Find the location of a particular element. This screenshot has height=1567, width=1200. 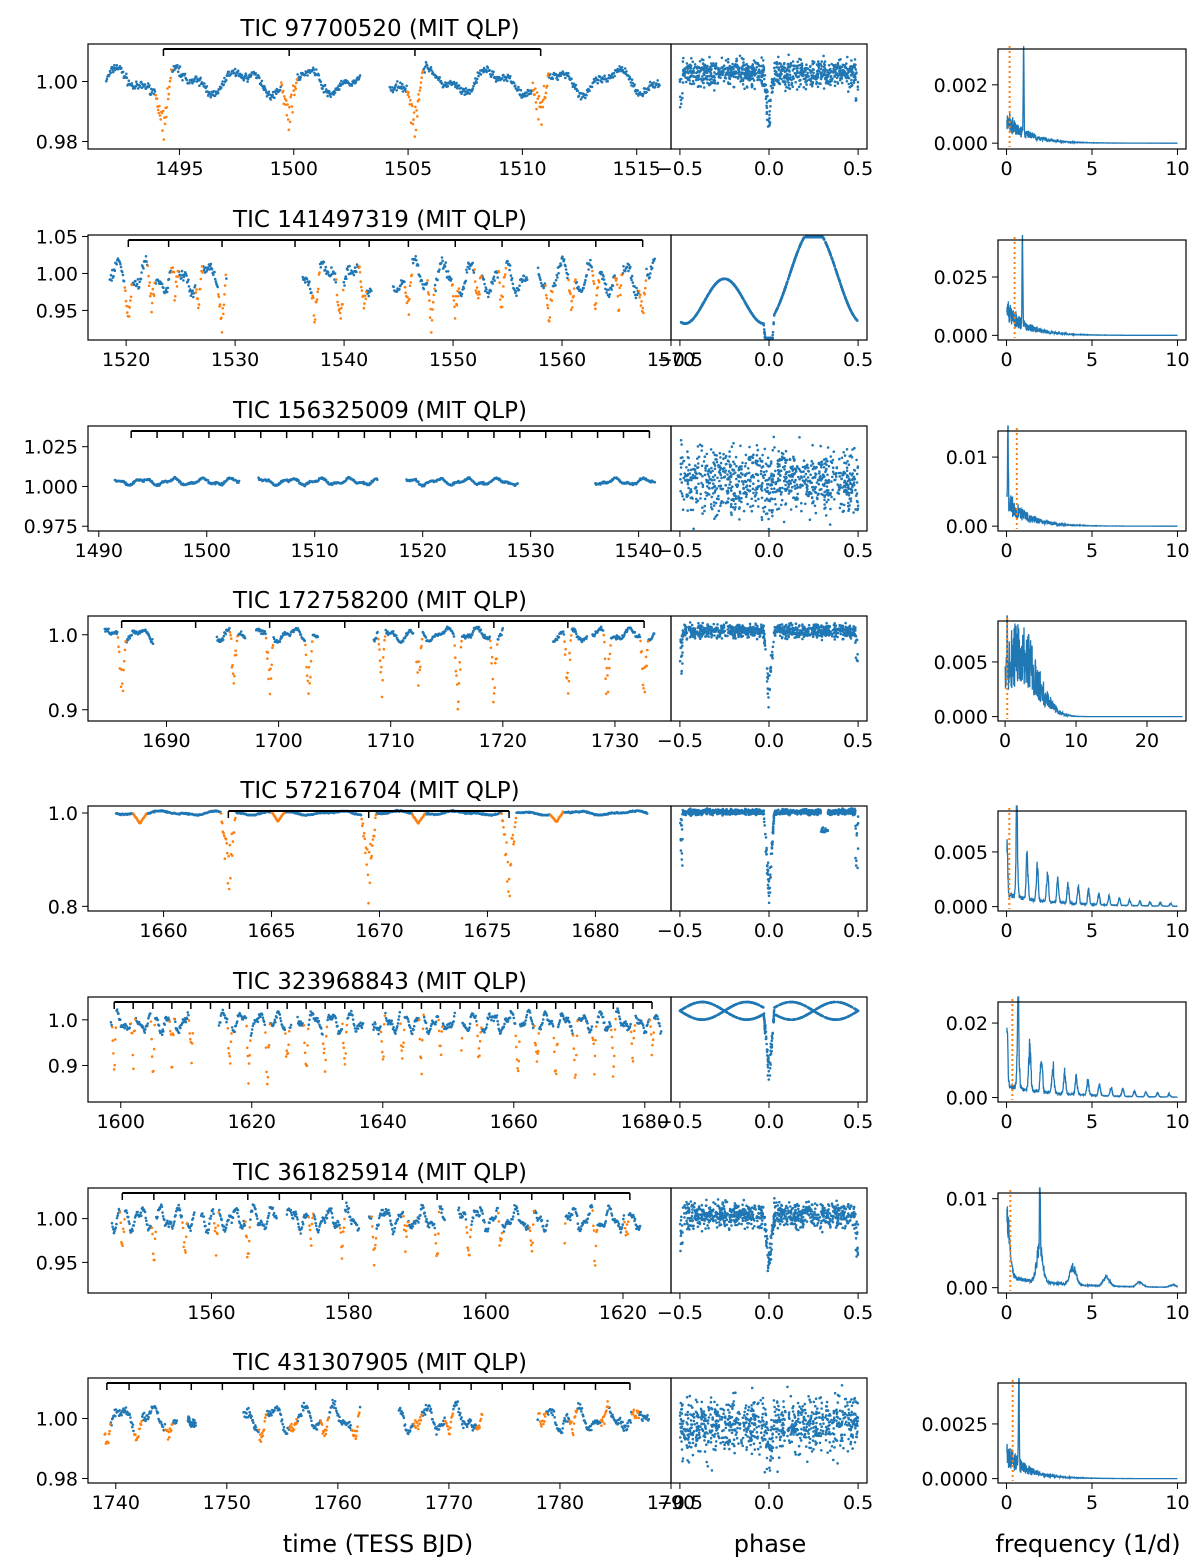

row-1-time-xtick-label-3: 1550 is located at coordinates (453, 360).